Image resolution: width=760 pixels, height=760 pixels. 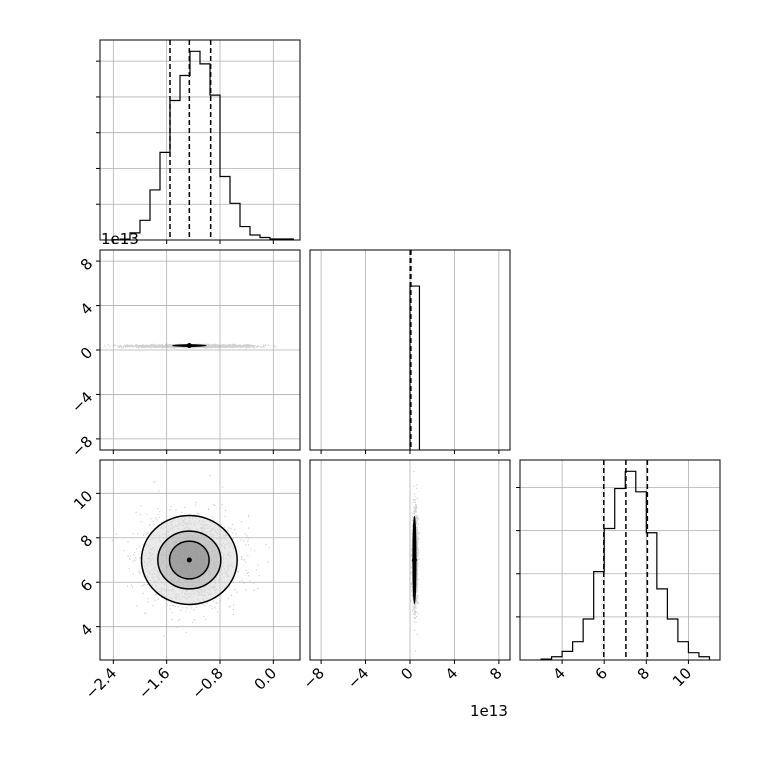 I want to click on panel-p22: 4 6 8 10, so click(x=618, y=574).